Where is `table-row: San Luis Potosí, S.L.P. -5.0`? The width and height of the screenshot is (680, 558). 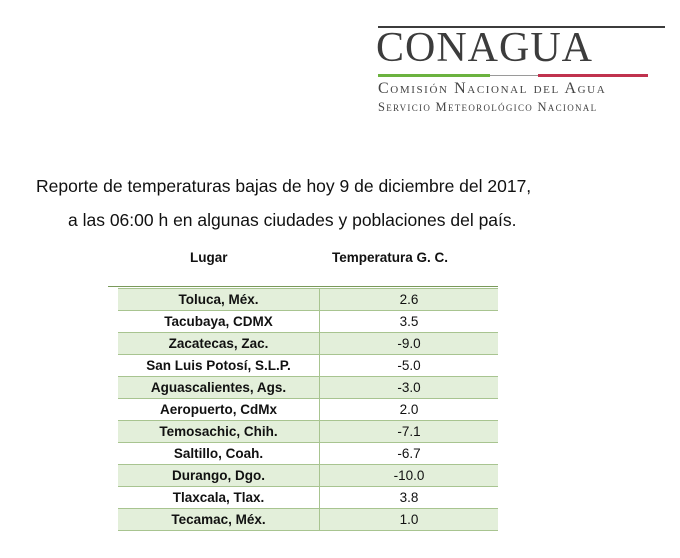
table-row: San Luis Potosí, S.L.P. -5.0 is located at coordinates (308, 365).